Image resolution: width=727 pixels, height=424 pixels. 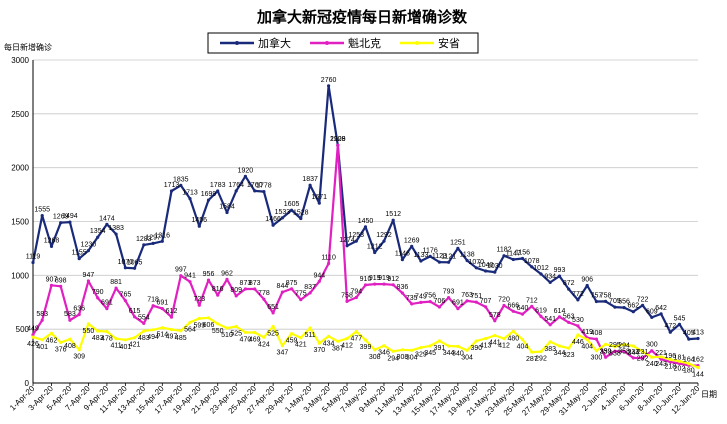 I want to click on data-label-canada: 1671, so click(x=320, y=197).